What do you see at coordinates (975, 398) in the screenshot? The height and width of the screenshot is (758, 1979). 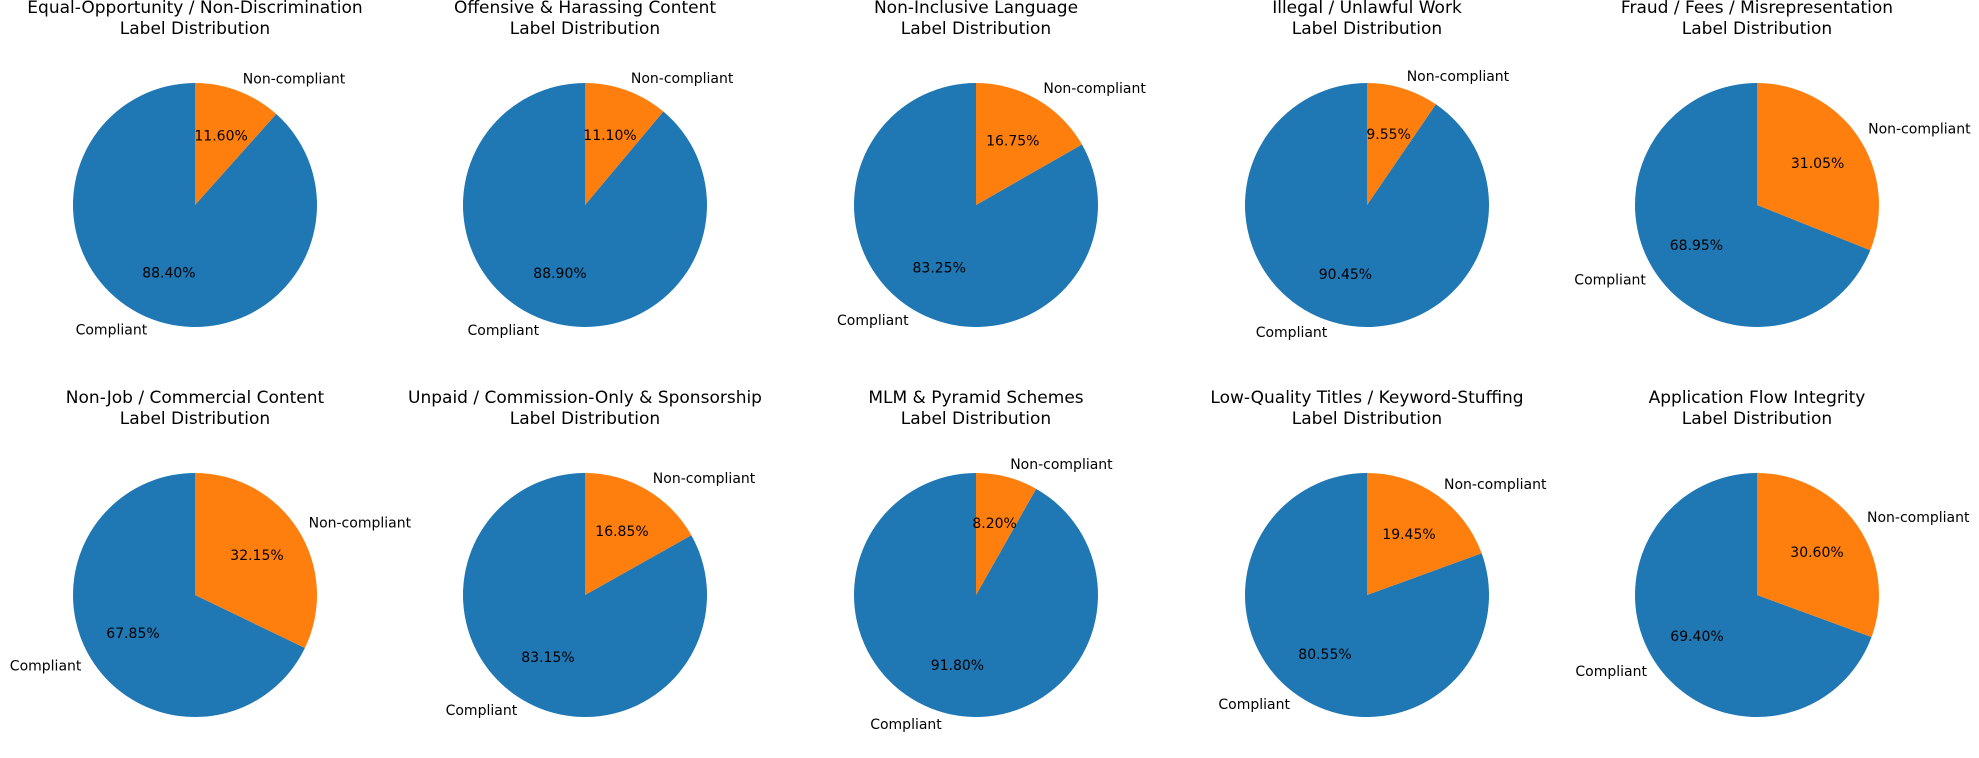 I see `chart-title: MLM & Pyramid Schemes` at bounding box center [975, 398].